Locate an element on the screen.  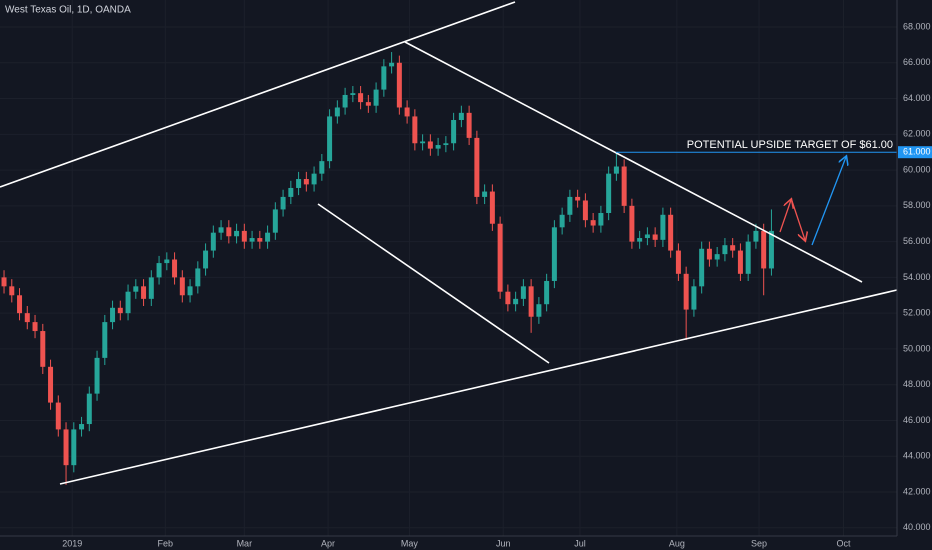
y-tick-label: 40.000 is located at coordinates (917, 527).